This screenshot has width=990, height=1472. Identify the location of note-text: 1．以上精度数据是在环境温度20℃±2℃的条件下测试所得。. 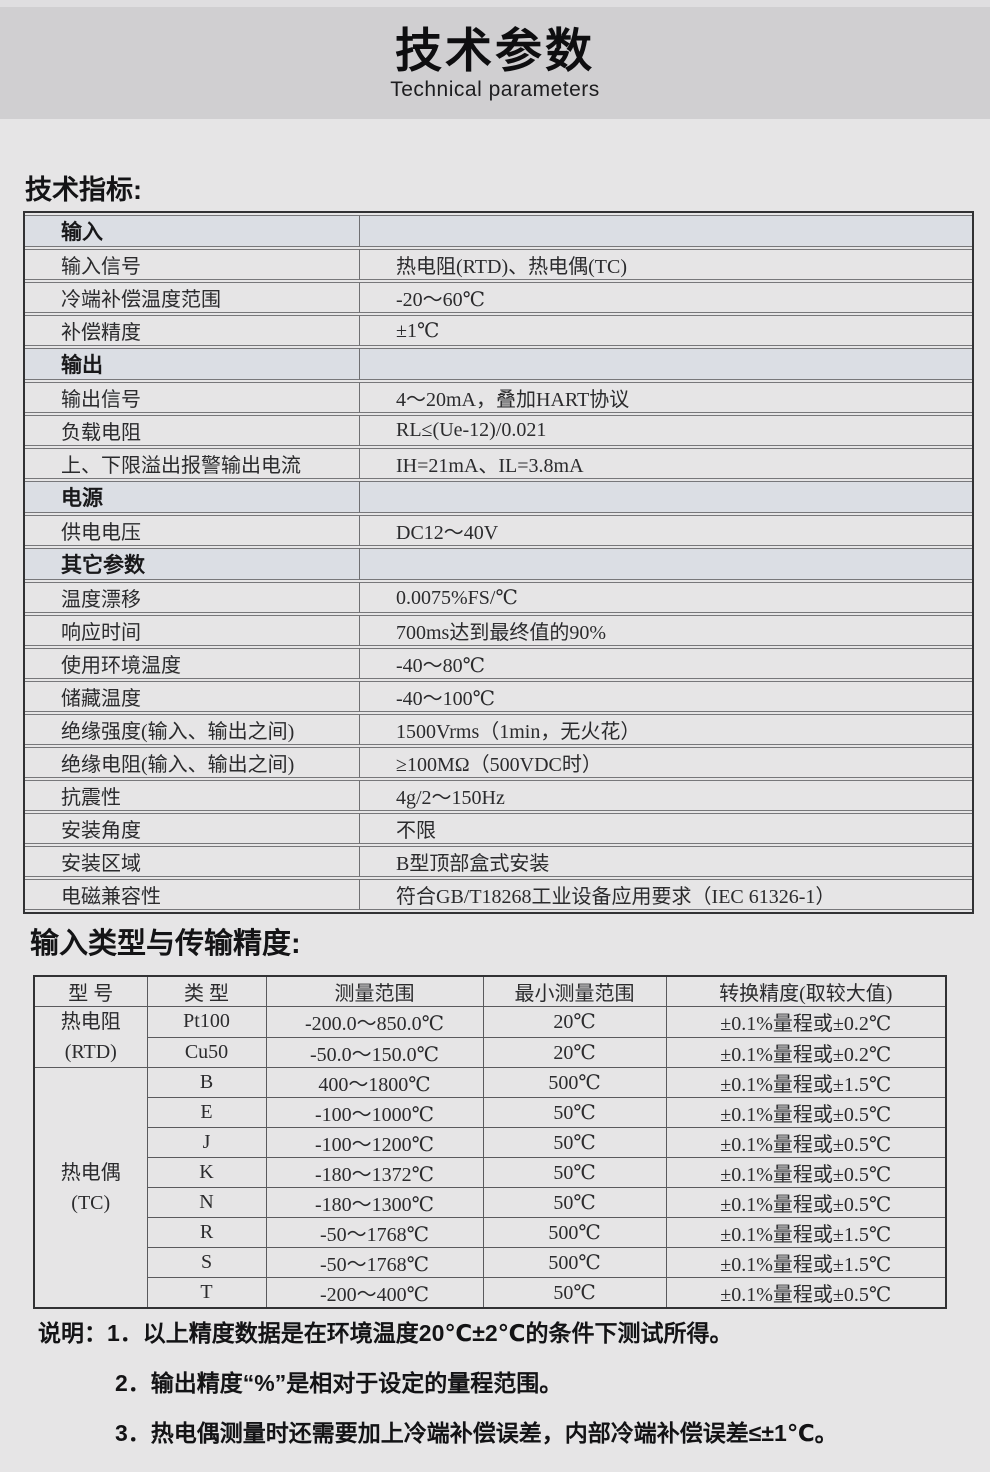
(420, 1333).